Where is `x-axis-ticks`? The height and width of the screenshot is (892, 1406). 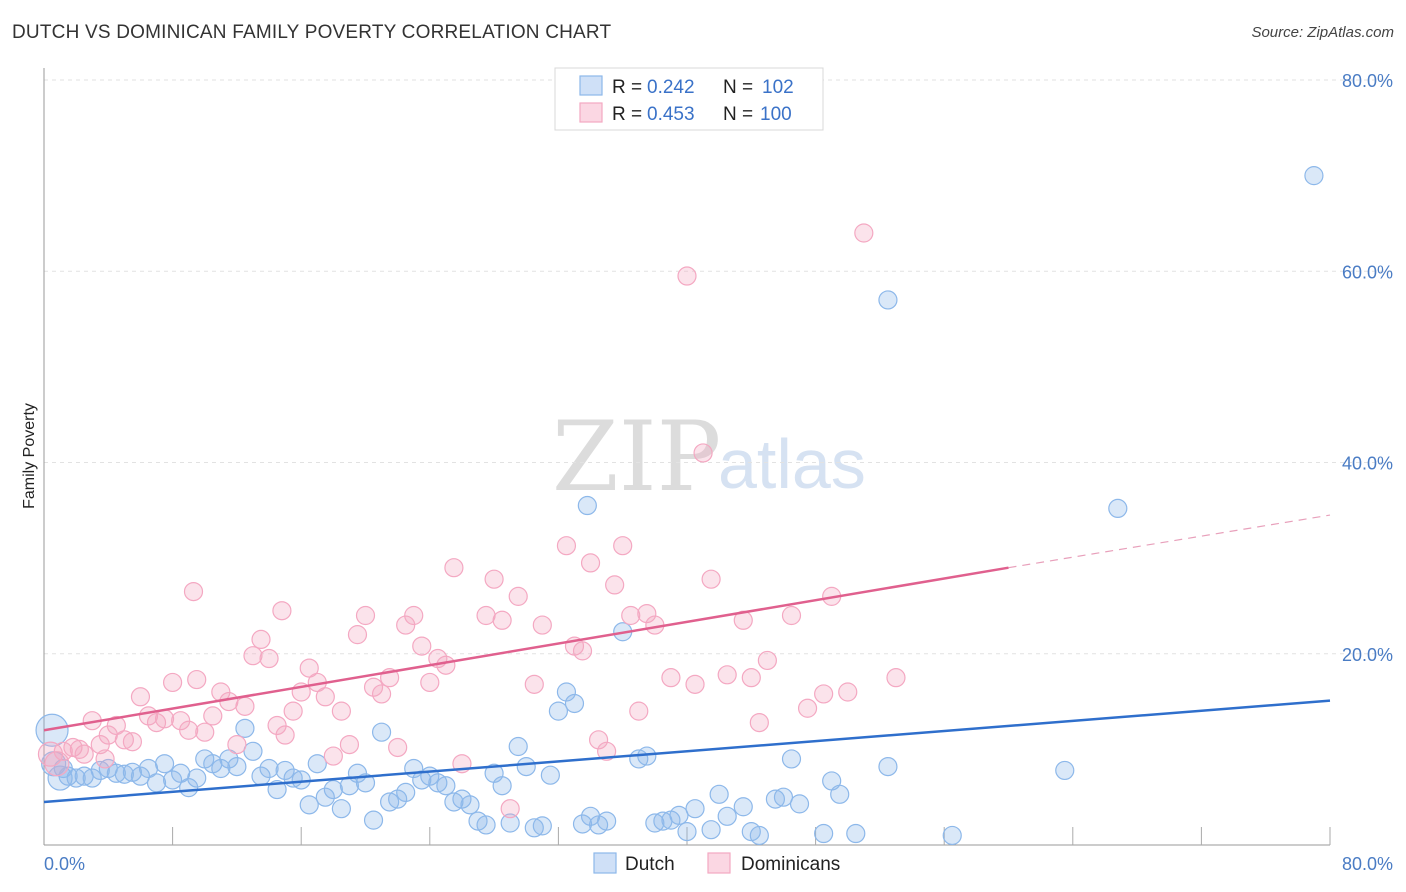 x-axis-ticks is located at coordinates (751, 836).